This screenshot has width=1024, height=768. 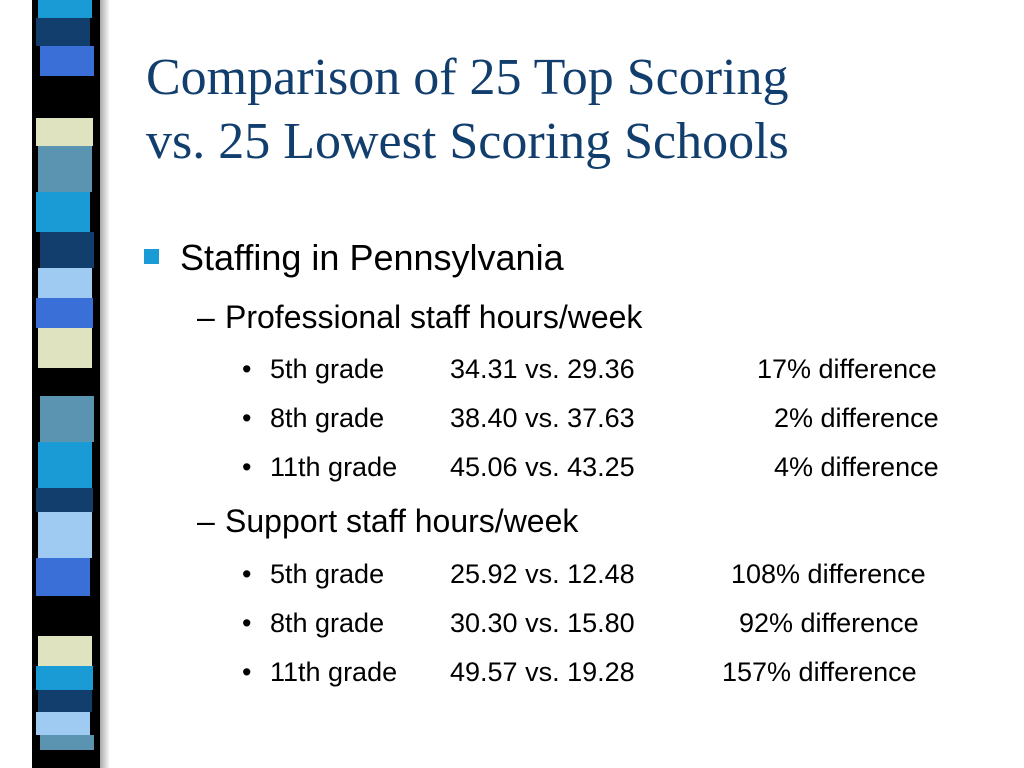 I want to click on comparison-value: 45.06 vs. 43.25, so click(x=542, y=467).